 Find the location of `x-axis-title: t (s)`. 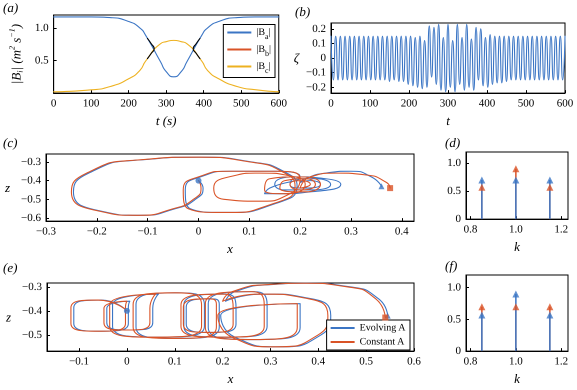

x-axis-title: t (s) is located at coordinates (166, 120).